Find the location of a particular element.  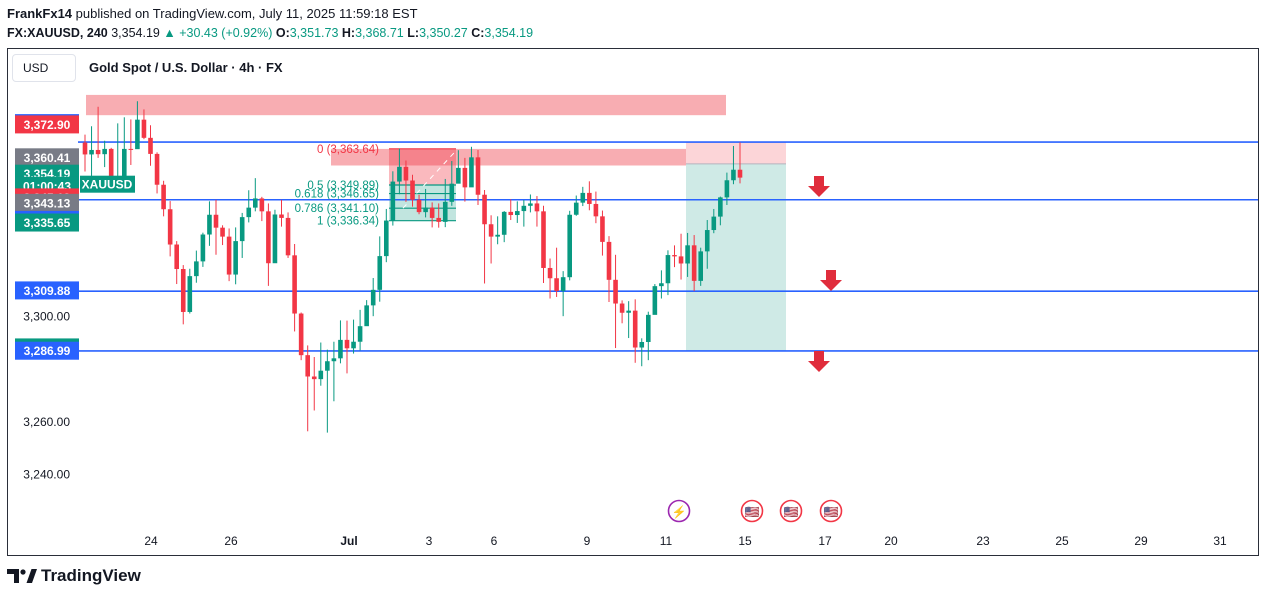

tradingview-logo-icon is located at coordinates (22, 576).